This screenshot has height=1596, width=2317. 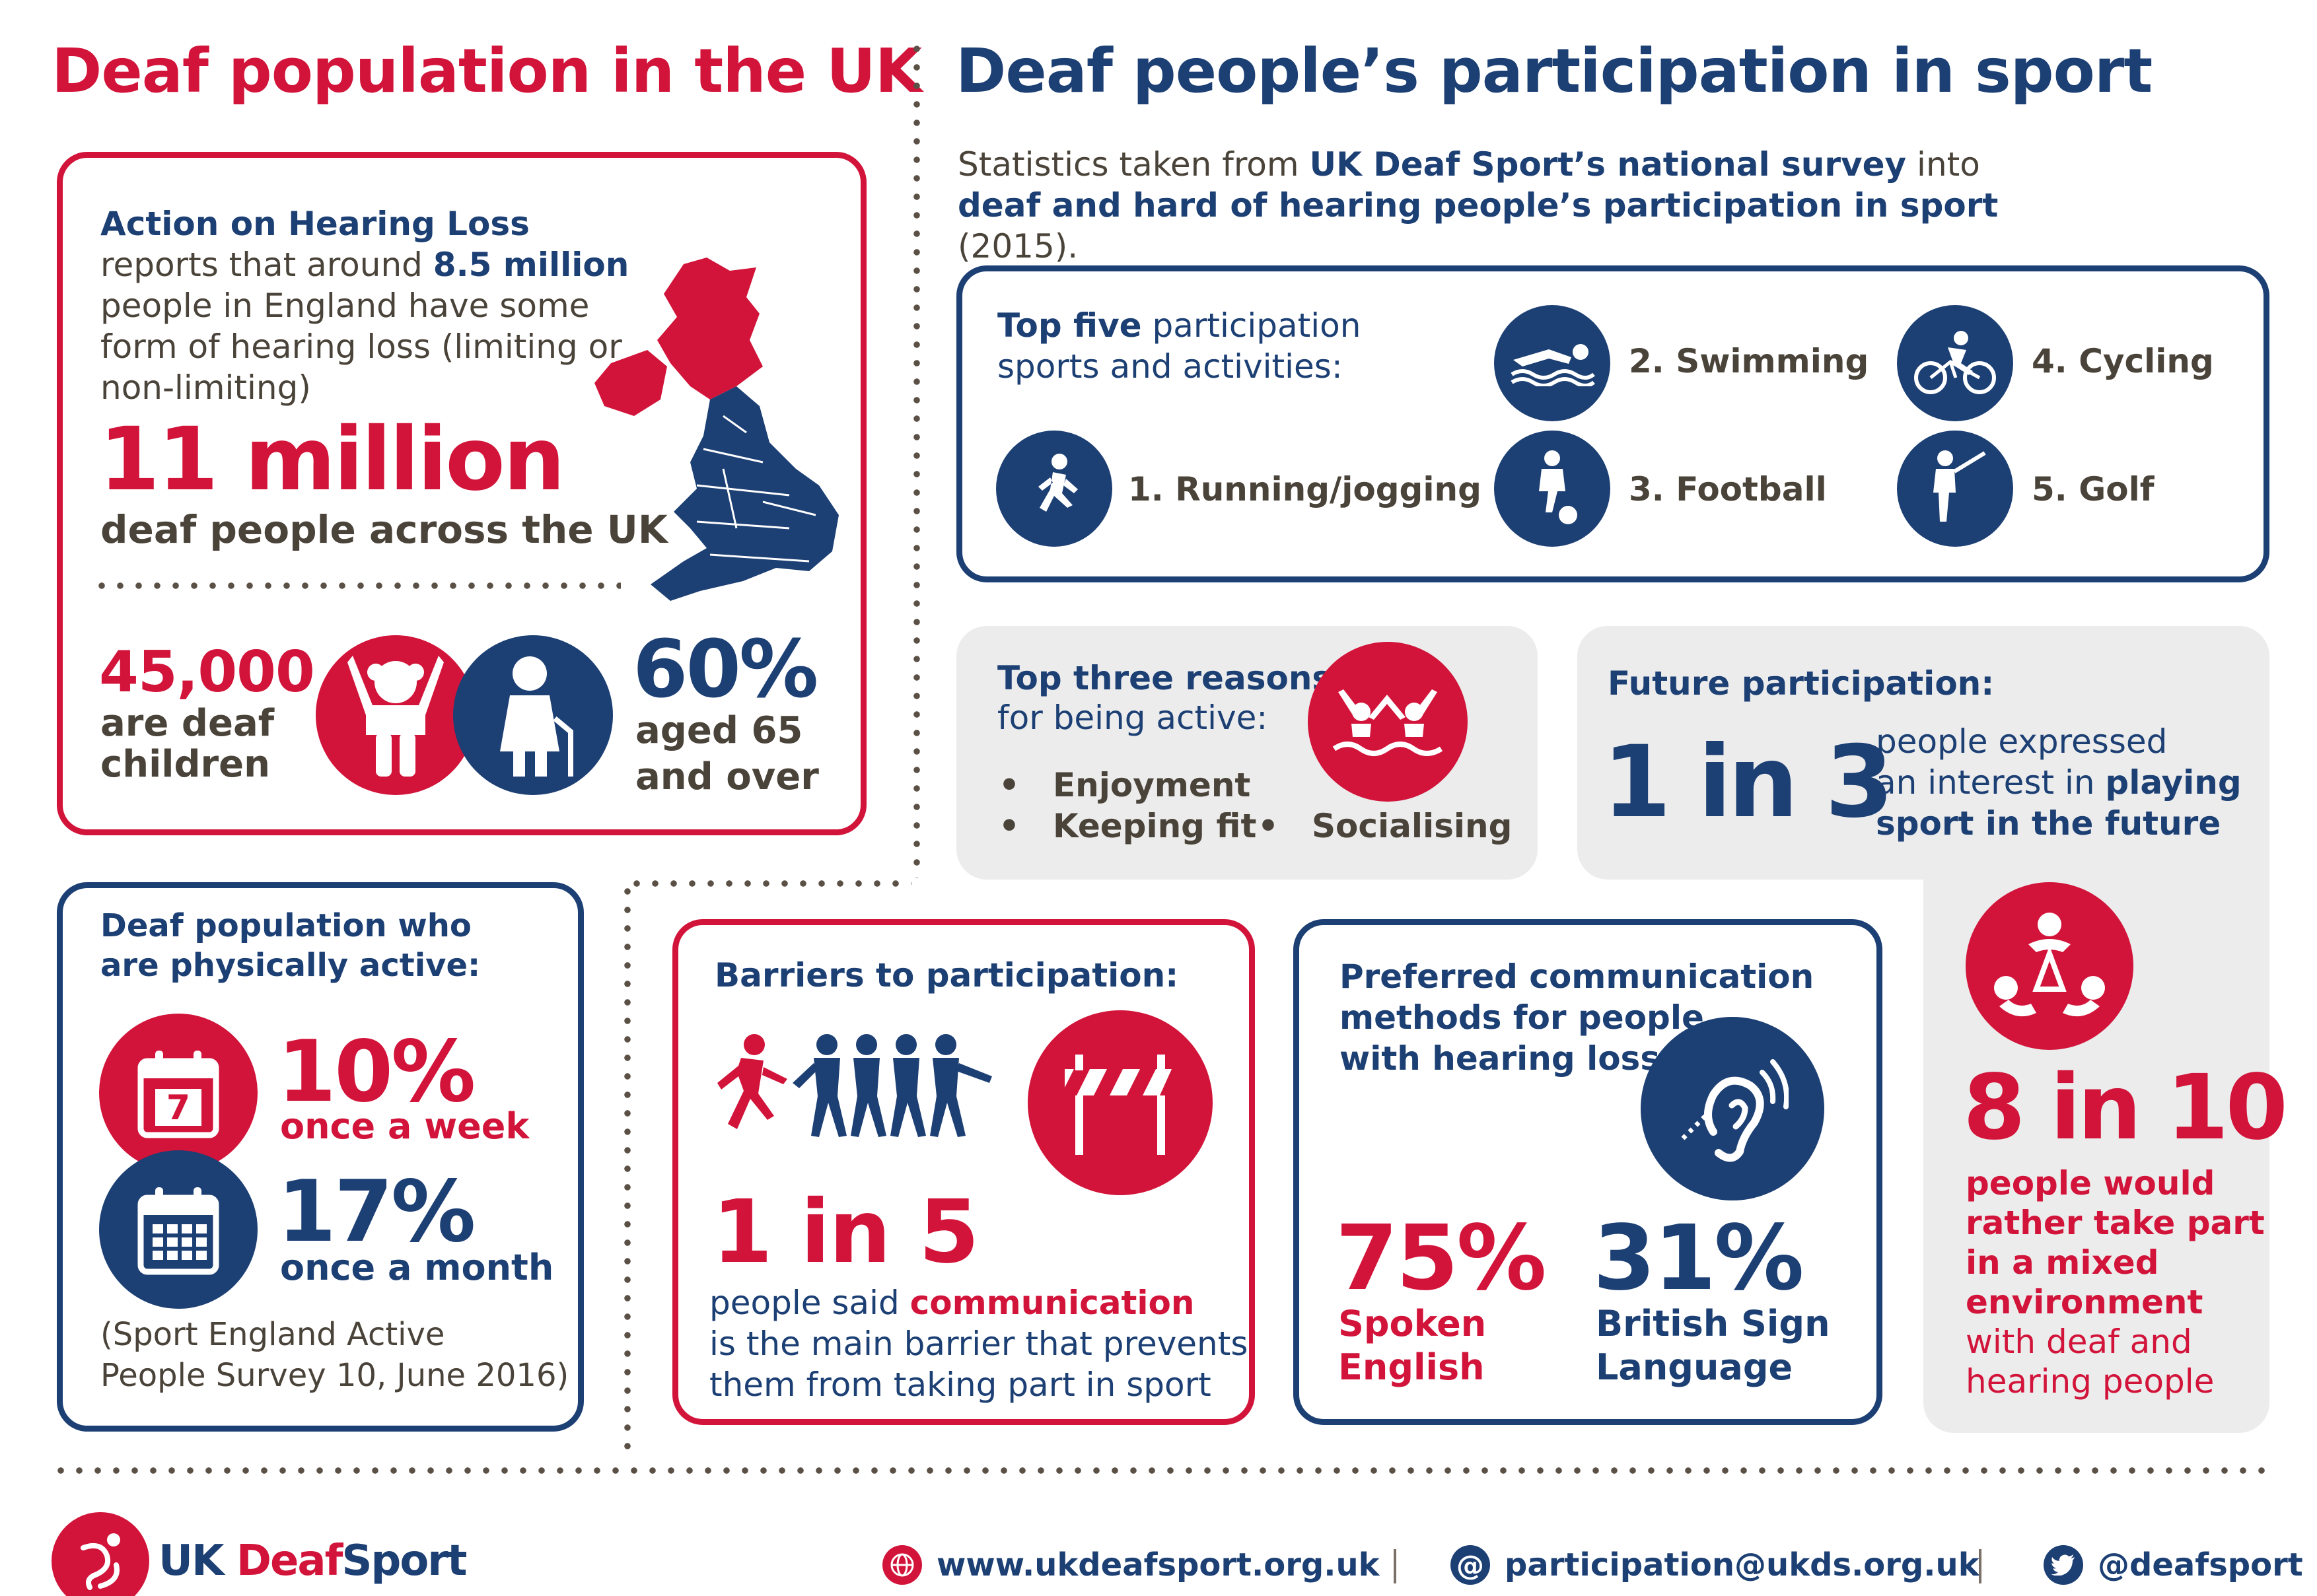 What do you see at coordinates (320, 1157) in the screenshot?
I see `physically-active-card` at bounding box center [320, 1157].